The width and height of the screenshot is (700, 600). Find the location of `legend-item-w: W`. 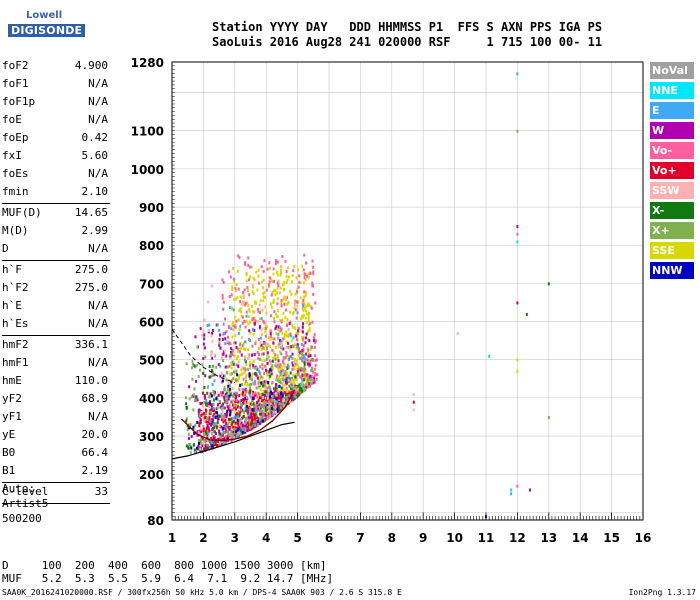

legend-item-w: W is located at coordinates (672, 130).